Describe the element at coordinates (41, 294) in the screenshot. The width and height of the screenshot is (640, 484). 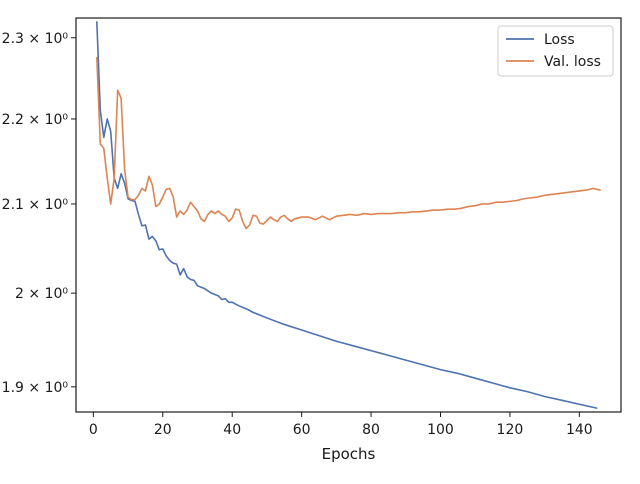
I see `y-tick-label: 2 × 10⁰` at that location.